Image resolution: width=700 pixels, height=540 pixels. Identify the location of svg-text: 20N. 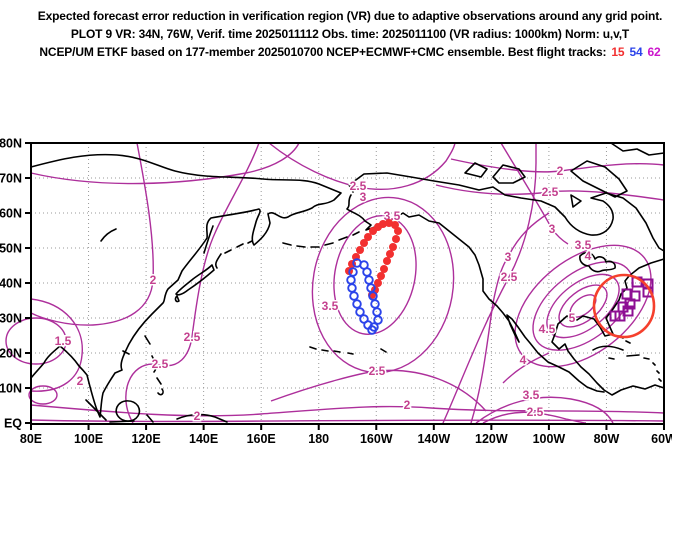
(11, 354).